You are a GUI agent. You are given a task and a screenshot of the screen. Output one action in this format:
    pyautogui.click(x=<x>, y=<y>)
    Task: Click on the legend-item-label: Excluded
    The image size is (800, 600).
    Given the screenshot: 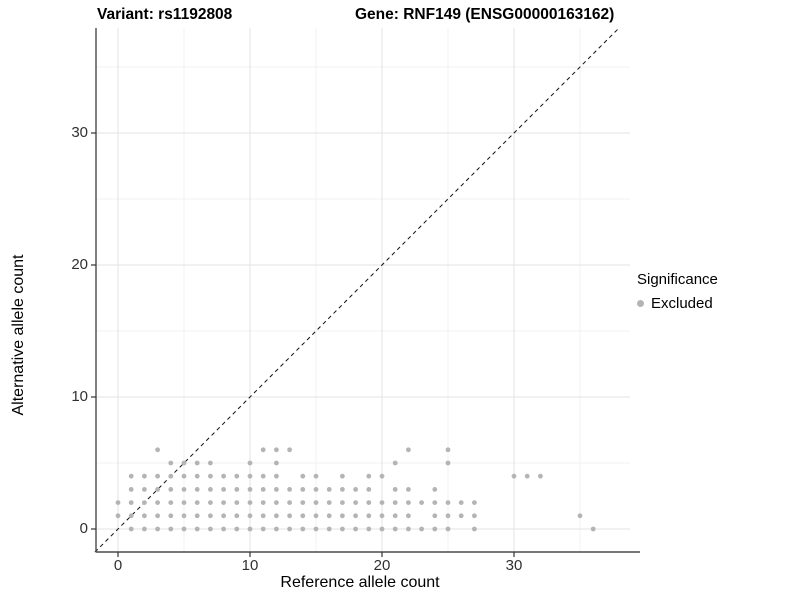 What is the action you would take?
    pyautogui.click(x=682, y=303)
    